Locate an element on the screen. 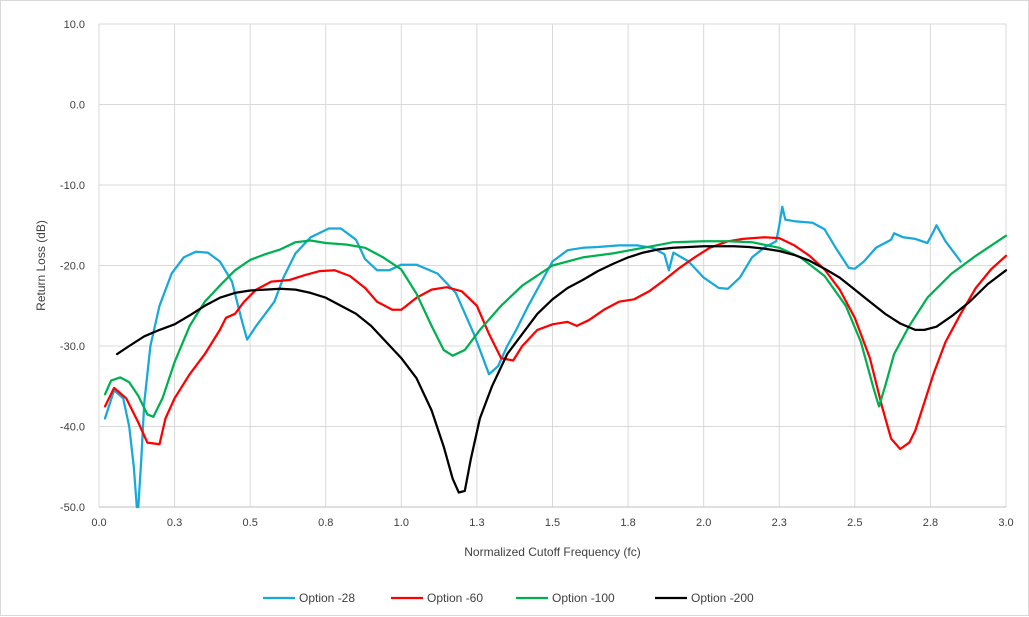 This screenshot has width=1029, height=617. x-tick-label: 3.0 is located at coordinates (1005, 523).